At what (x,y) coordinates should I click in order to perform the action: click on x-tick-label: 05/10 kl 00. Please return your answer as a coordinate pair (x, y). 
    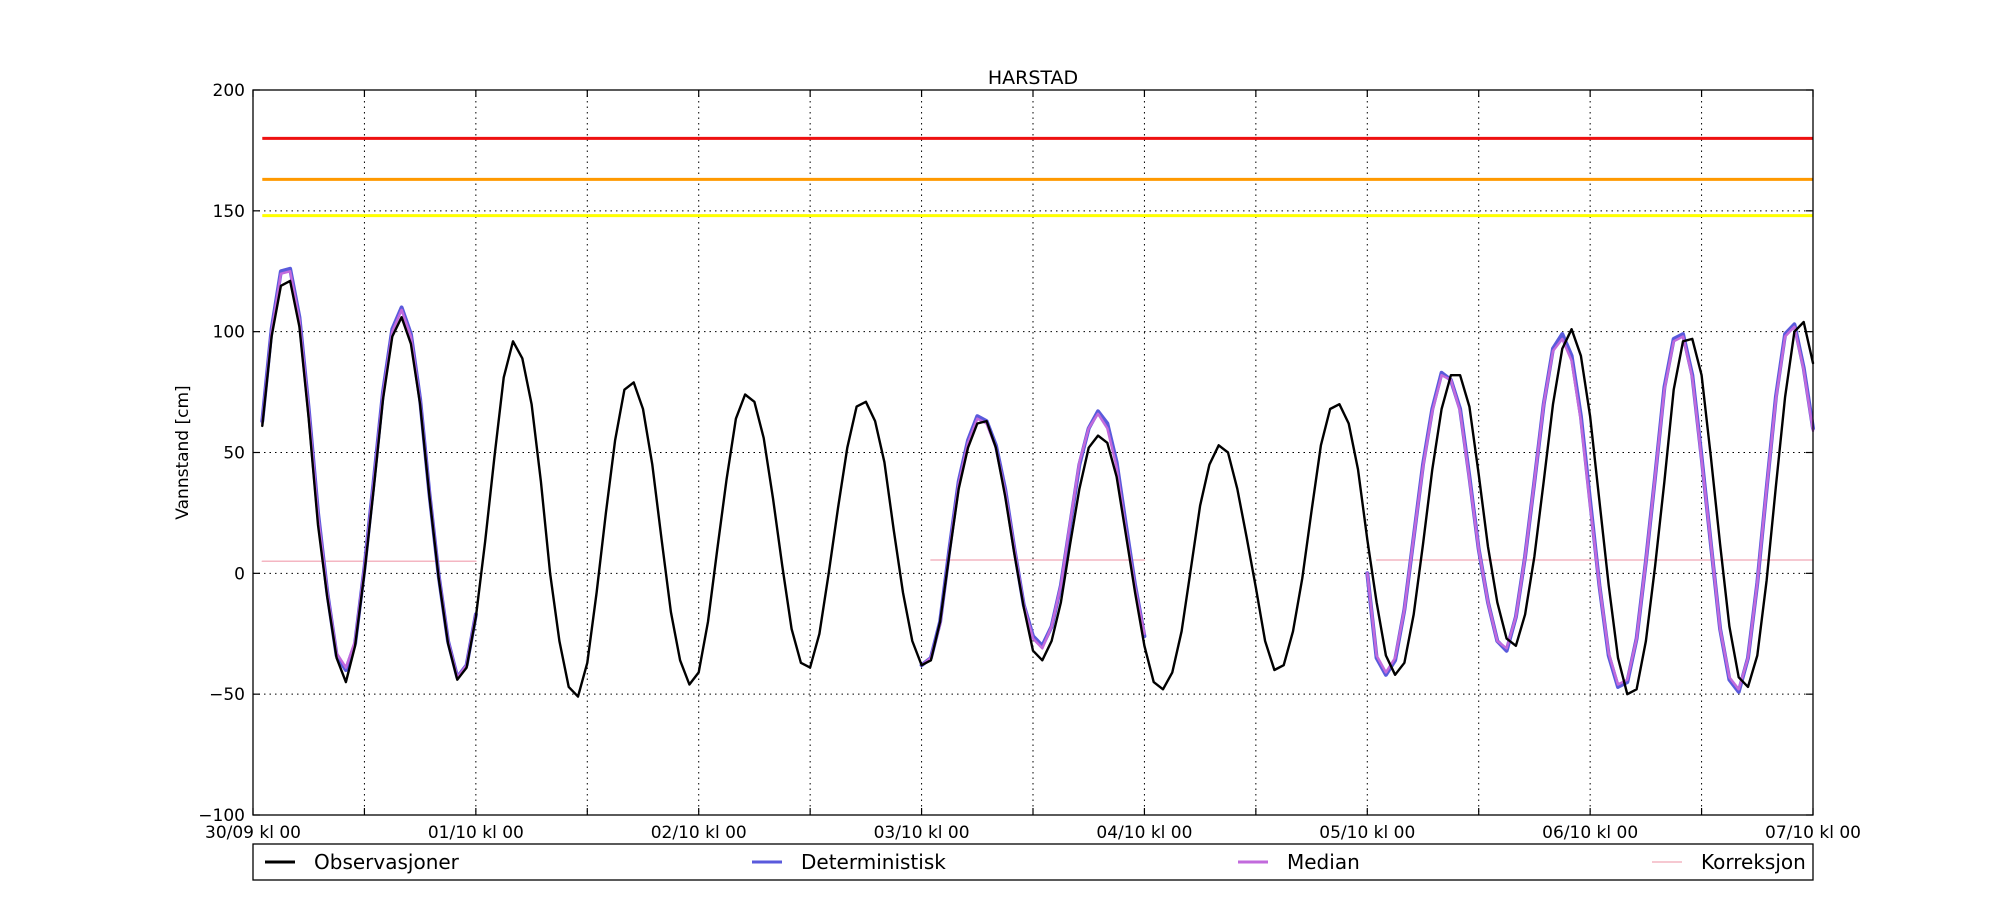
    Looking at the image, I should click on (1367, 833).